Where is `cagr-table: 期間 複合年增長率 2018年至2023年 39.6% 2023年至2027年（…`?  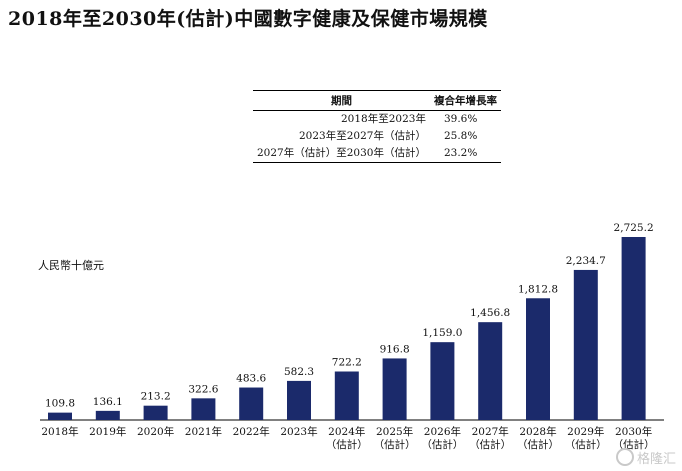
cagr-table: 期間 複合年增長率 2018年至2023年 39.6% 2023年至2027年（… is located at coordinates (377, 126).